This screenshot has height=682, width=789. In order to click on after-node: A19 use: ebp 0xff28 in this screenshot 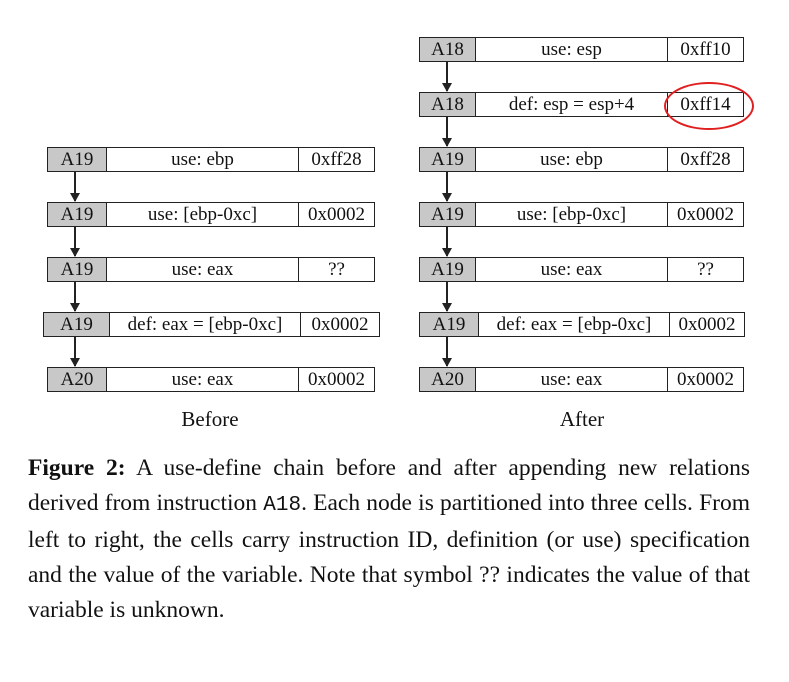, I will do `click(581, 159)`.